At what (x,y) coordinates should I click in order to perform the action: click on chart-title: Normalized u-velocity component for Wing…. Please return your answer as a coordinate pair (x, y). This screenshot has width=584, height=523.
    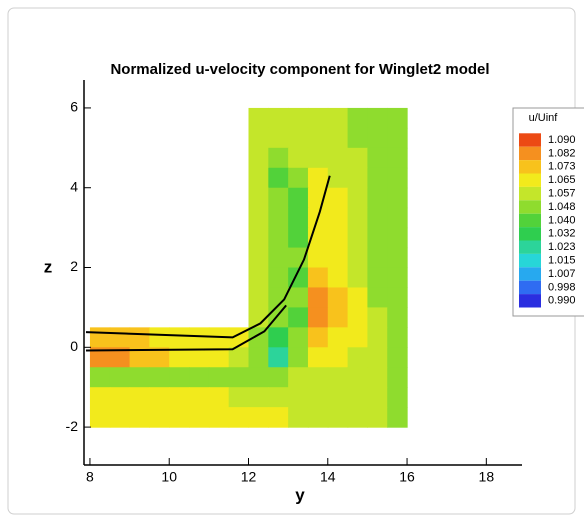
    Looking at the image, I should click on (299, 69).